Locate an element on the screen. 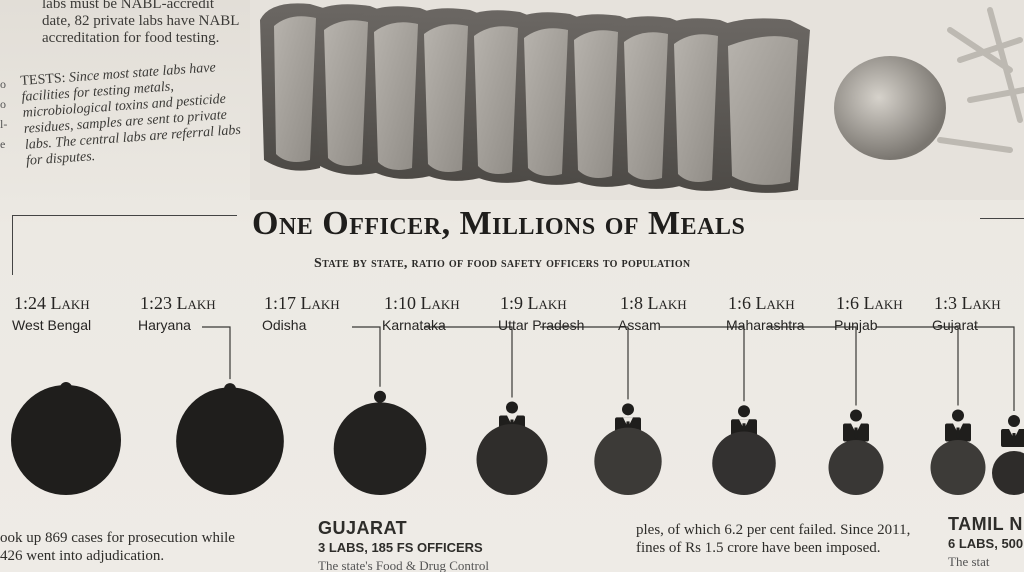 This screenshot has height=572, width=1024. column-text-line: The state's Food & Drug Control is located at coordinates (403, 565).